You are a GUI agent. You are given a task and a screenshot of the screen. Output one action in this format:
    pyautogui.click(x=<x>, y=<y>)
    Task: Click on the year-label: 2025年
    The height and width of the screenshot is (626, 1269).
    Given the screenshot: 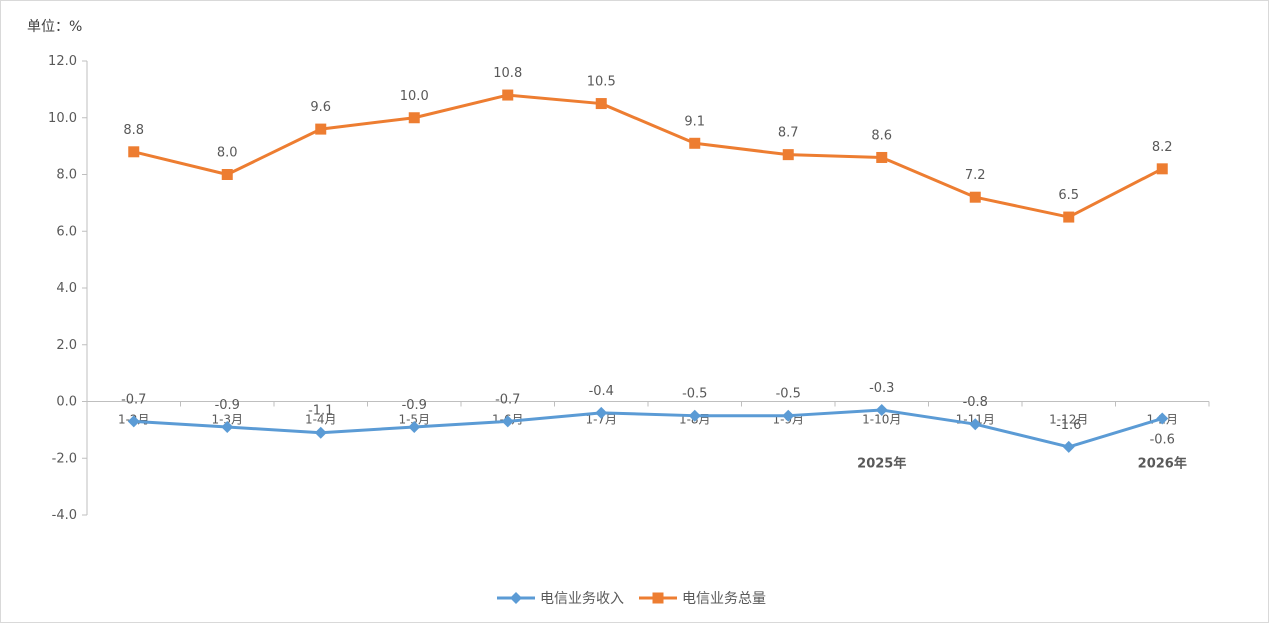 What is the action you would take?
    pyautogui.click(x=881, y=464)
    